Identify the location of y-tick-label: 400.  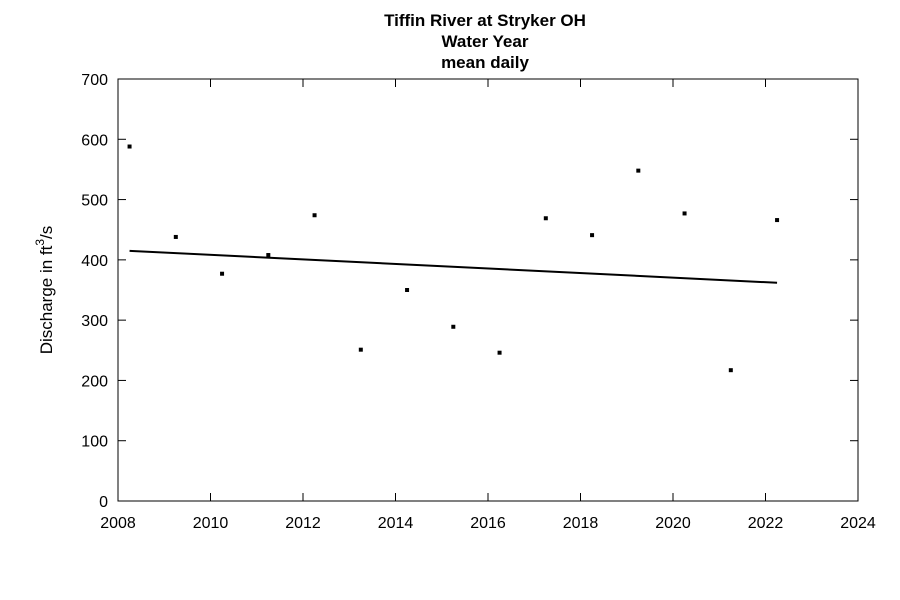
(94, 261).